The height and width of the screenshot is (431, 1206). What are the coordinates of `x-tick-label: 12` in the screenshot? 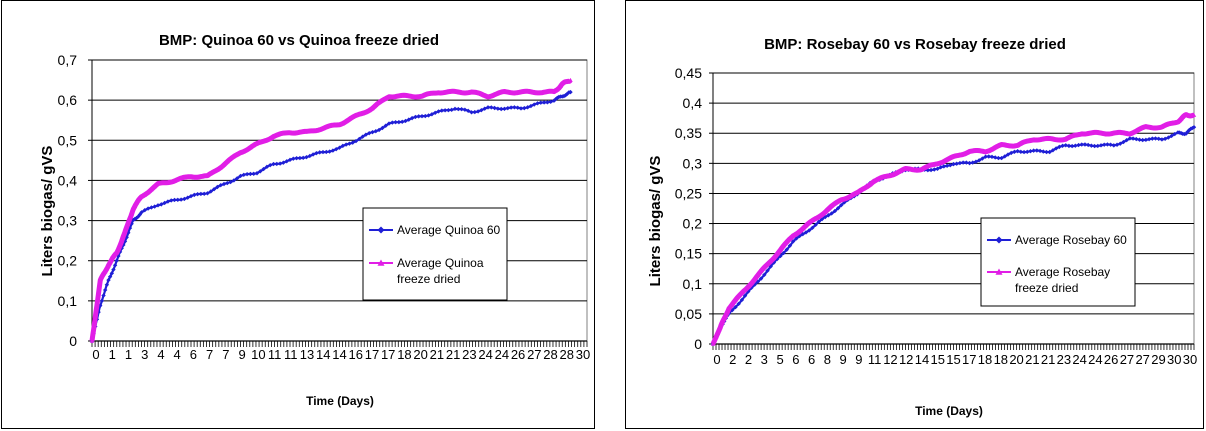 It's located at (906, 359).